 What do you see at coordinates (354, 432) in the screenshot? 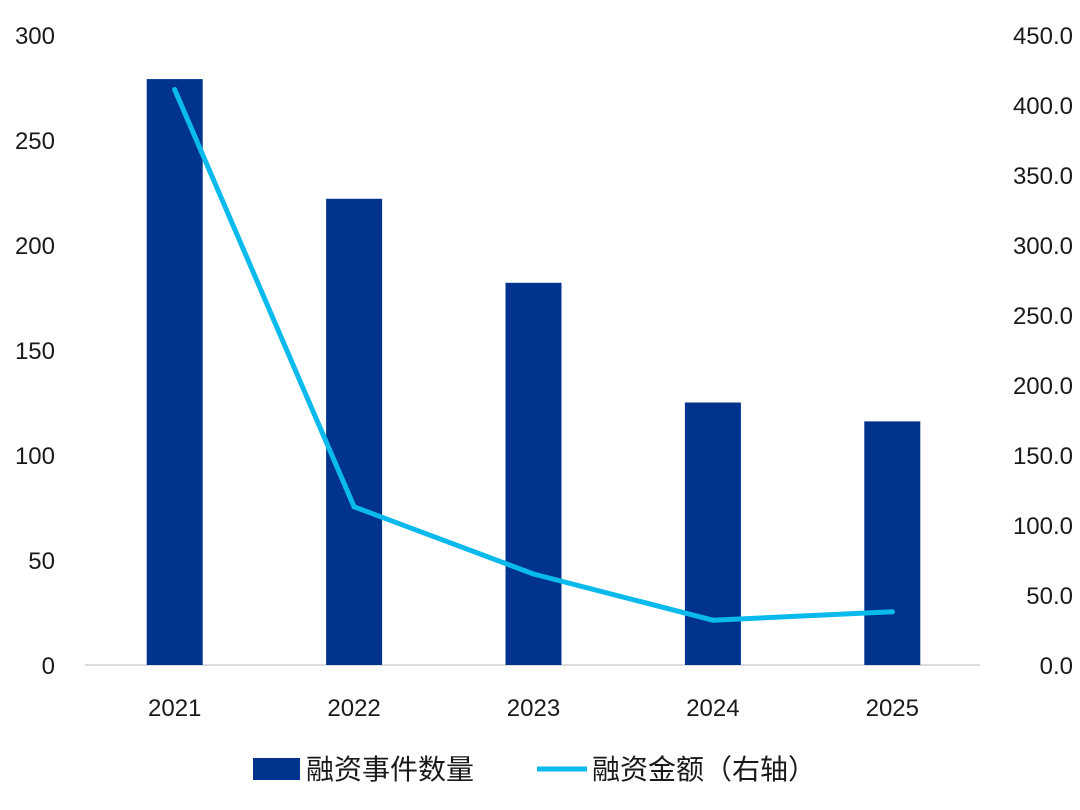
I see `bar-2022` at bounding box center [354, 432].